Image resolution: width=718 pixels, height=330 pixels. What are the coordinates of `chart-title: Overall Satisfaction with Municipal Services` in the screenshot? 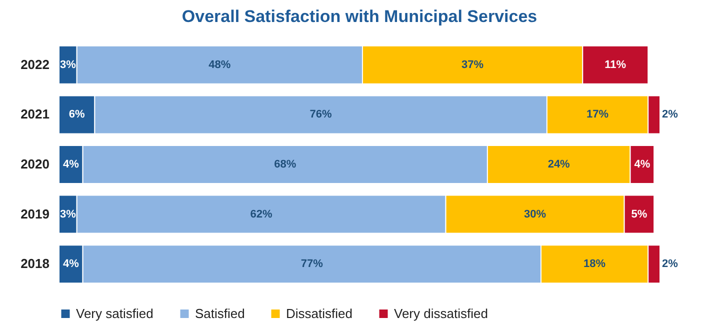 It's located at (360, 16).